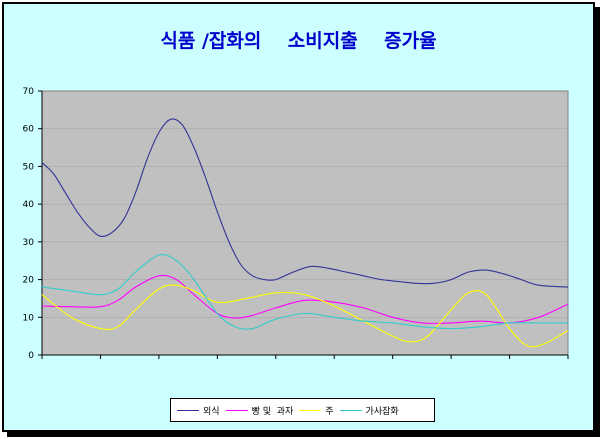 The image size is (600, 439). What do you see at coordinates (382, 411) in the screenshot?
I see `legend-label: 가사잡화` at bounding box center [382, 411].